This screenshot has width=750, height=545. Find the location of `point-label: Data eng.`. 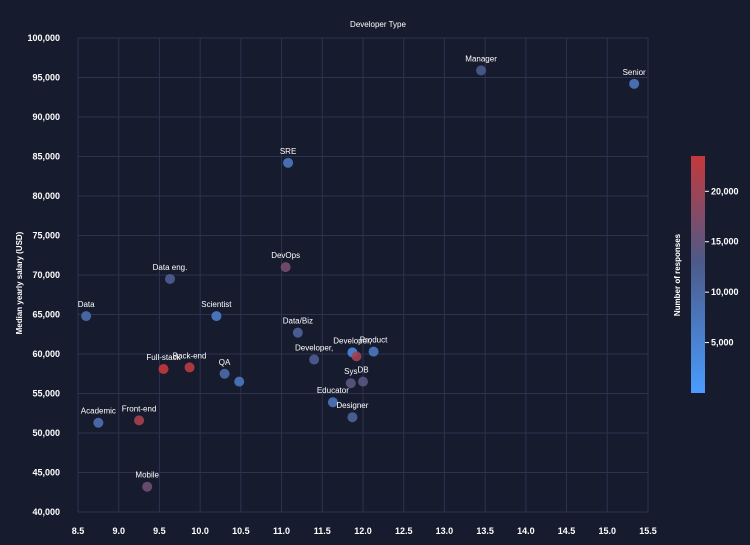

point-label: Data eng. is located at coordinates (170, 267).